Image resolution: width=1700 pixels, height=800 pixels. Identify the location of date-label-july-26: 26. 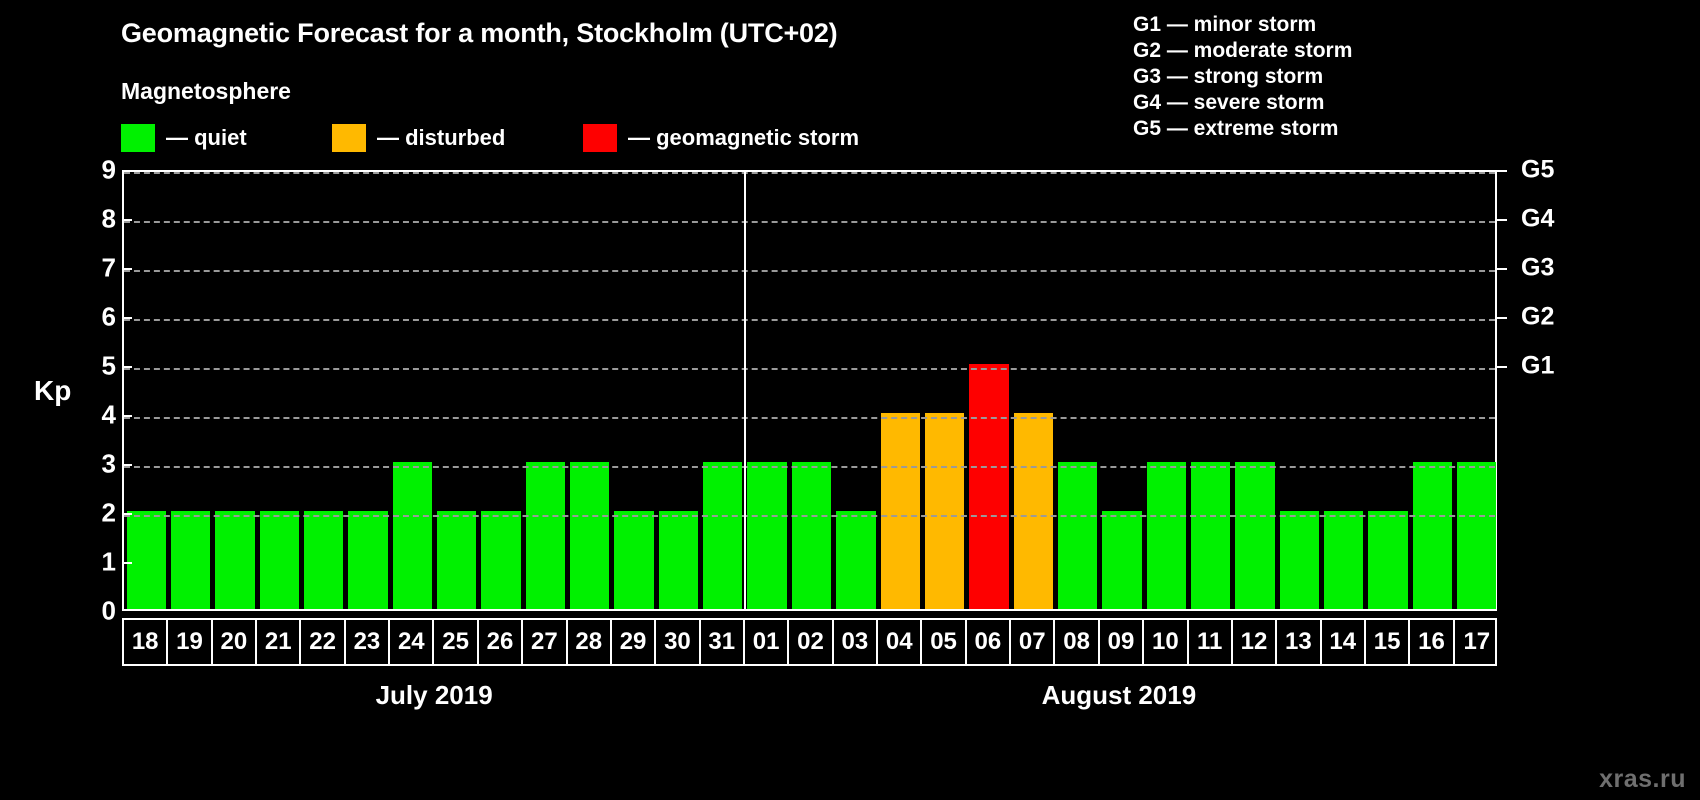
(501, 642).